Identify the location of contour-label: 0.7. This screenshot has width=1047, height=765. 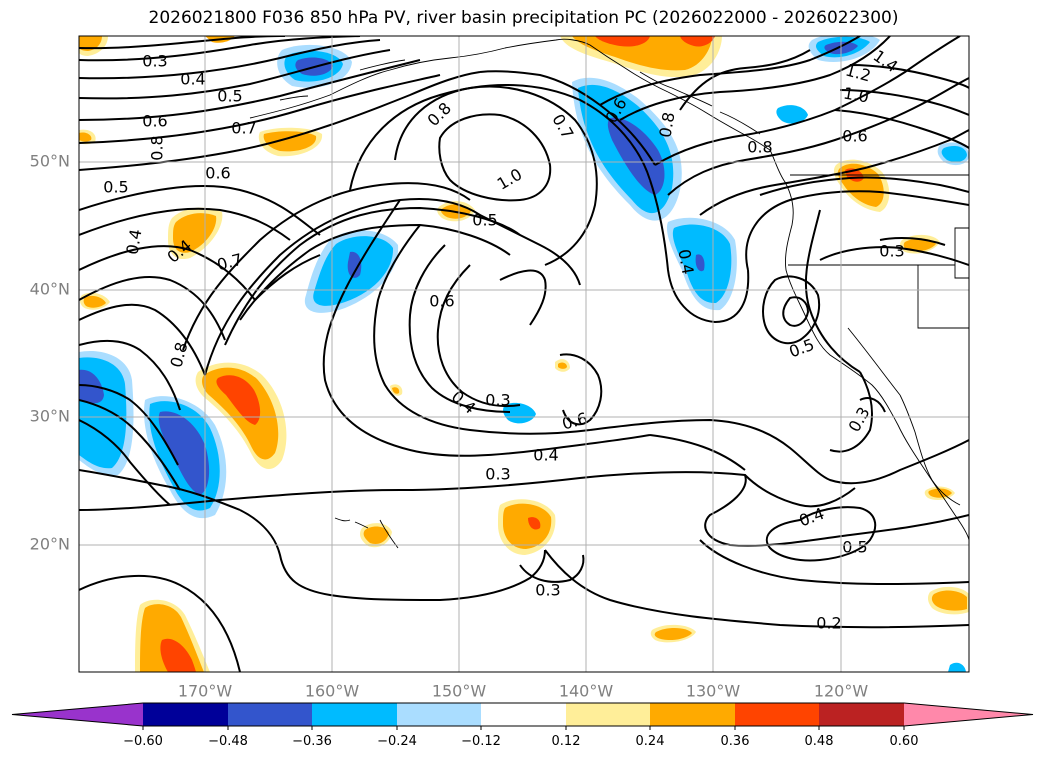
(243, 128).